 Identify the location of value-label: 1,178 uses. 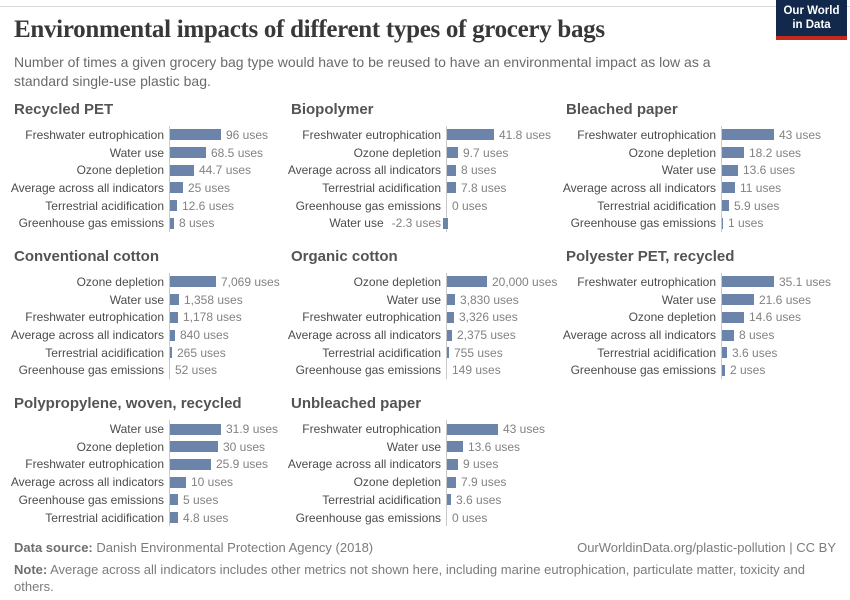
(212, 317).